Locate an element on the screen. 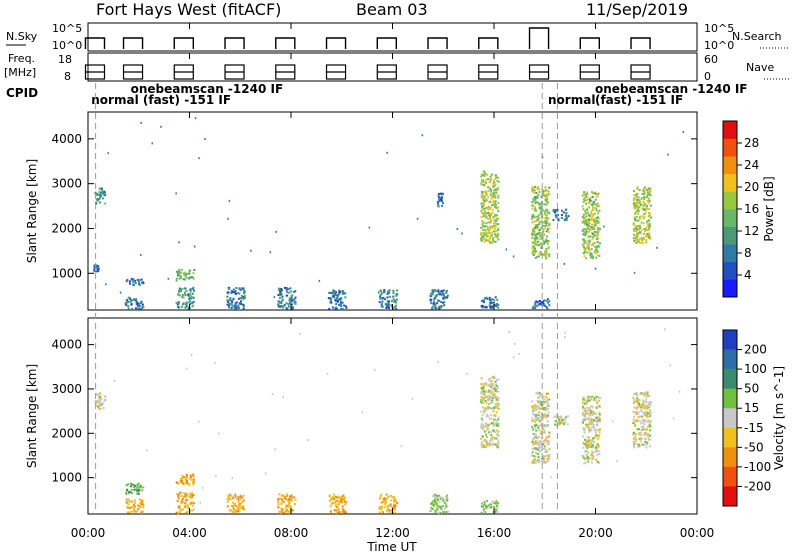 The image size is (800, 554). freq-label: Freq. is located at coordinates (21, 58).